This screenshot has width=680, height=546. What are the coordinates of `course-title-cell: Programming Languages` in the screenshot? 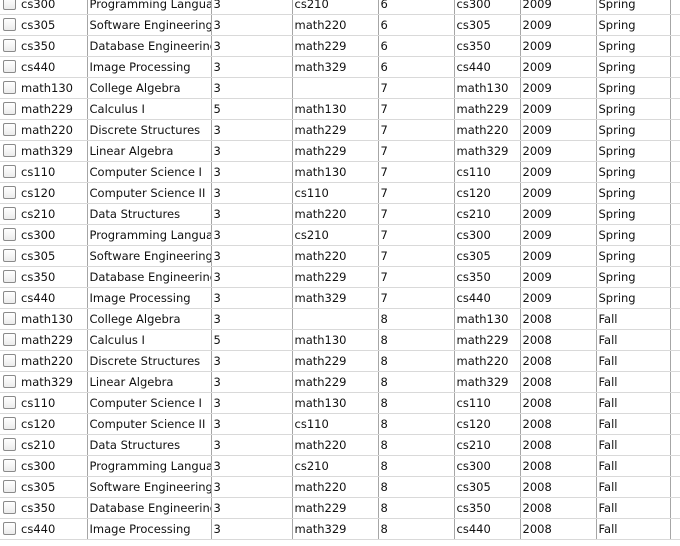 It's located at (149, 235).